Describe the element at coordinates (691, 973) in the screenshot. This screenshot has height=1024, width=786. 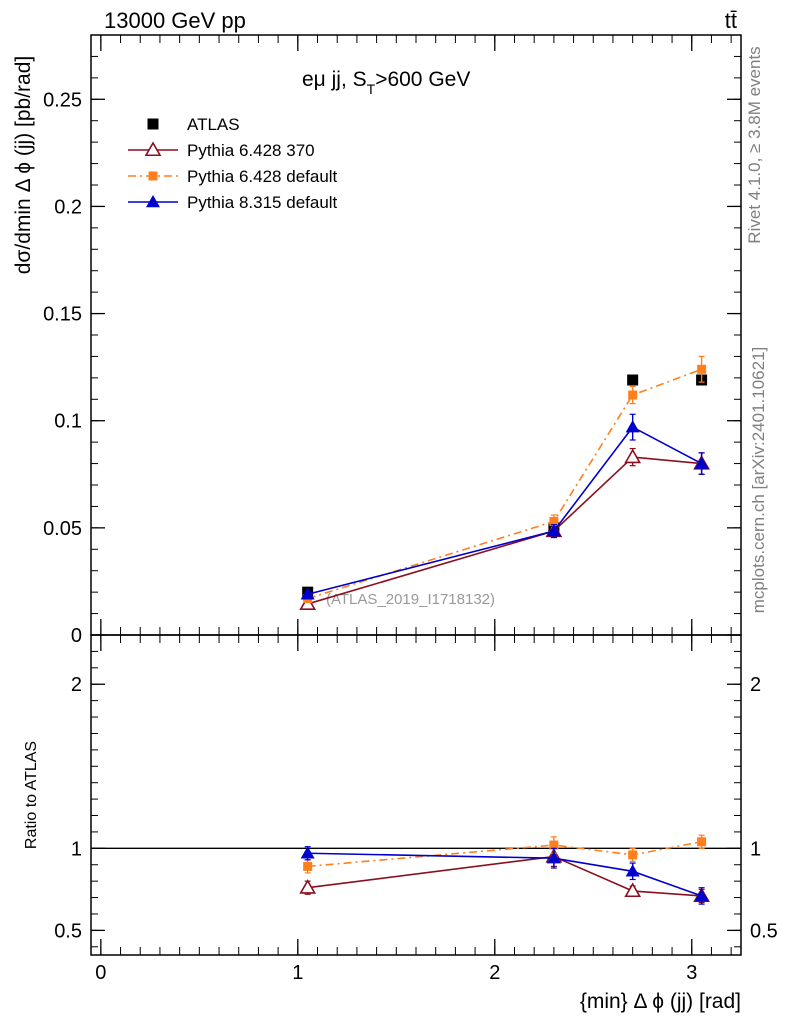
I see `x-tick-label: 3` at that location.